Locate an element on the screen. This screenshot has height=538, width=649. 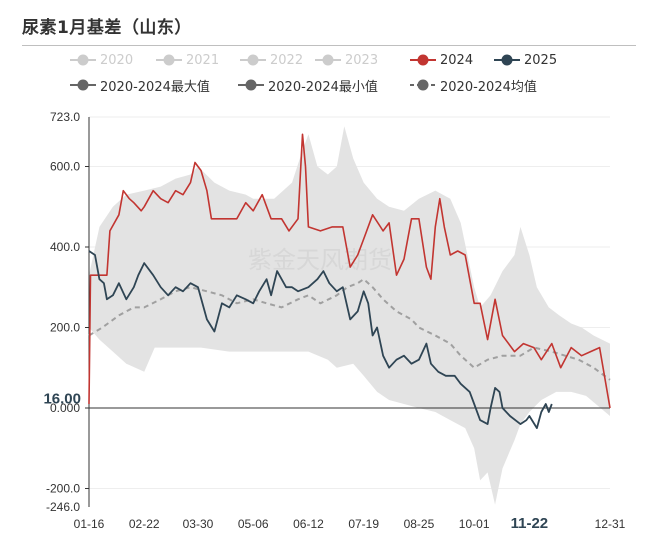
legend-item-2020-2024均值: 2020-2024均值 is located at coordinates (473, 85).